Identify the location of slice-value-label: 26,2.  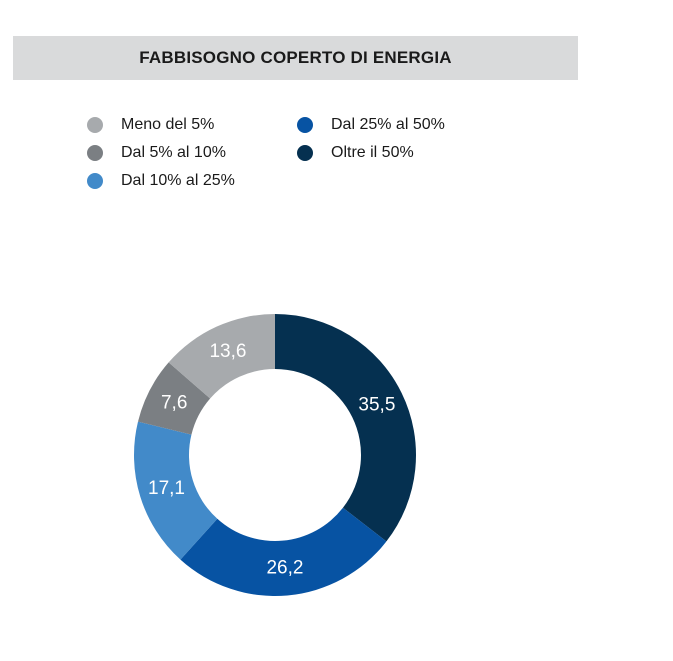
(284, 568).